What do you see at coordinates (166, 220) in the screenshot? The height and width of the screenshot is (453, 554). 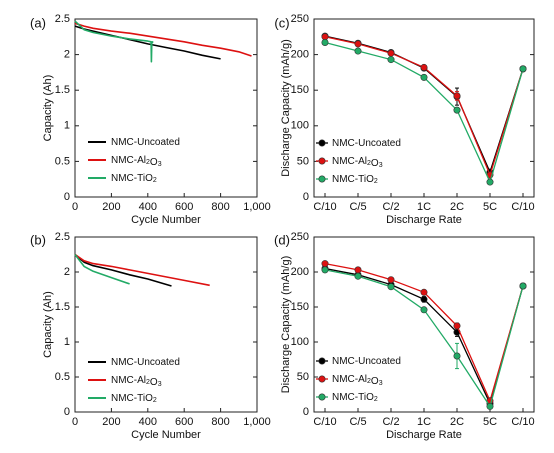 I see `x-axis-label: Cycle Number` at bounding box center [166, 220].